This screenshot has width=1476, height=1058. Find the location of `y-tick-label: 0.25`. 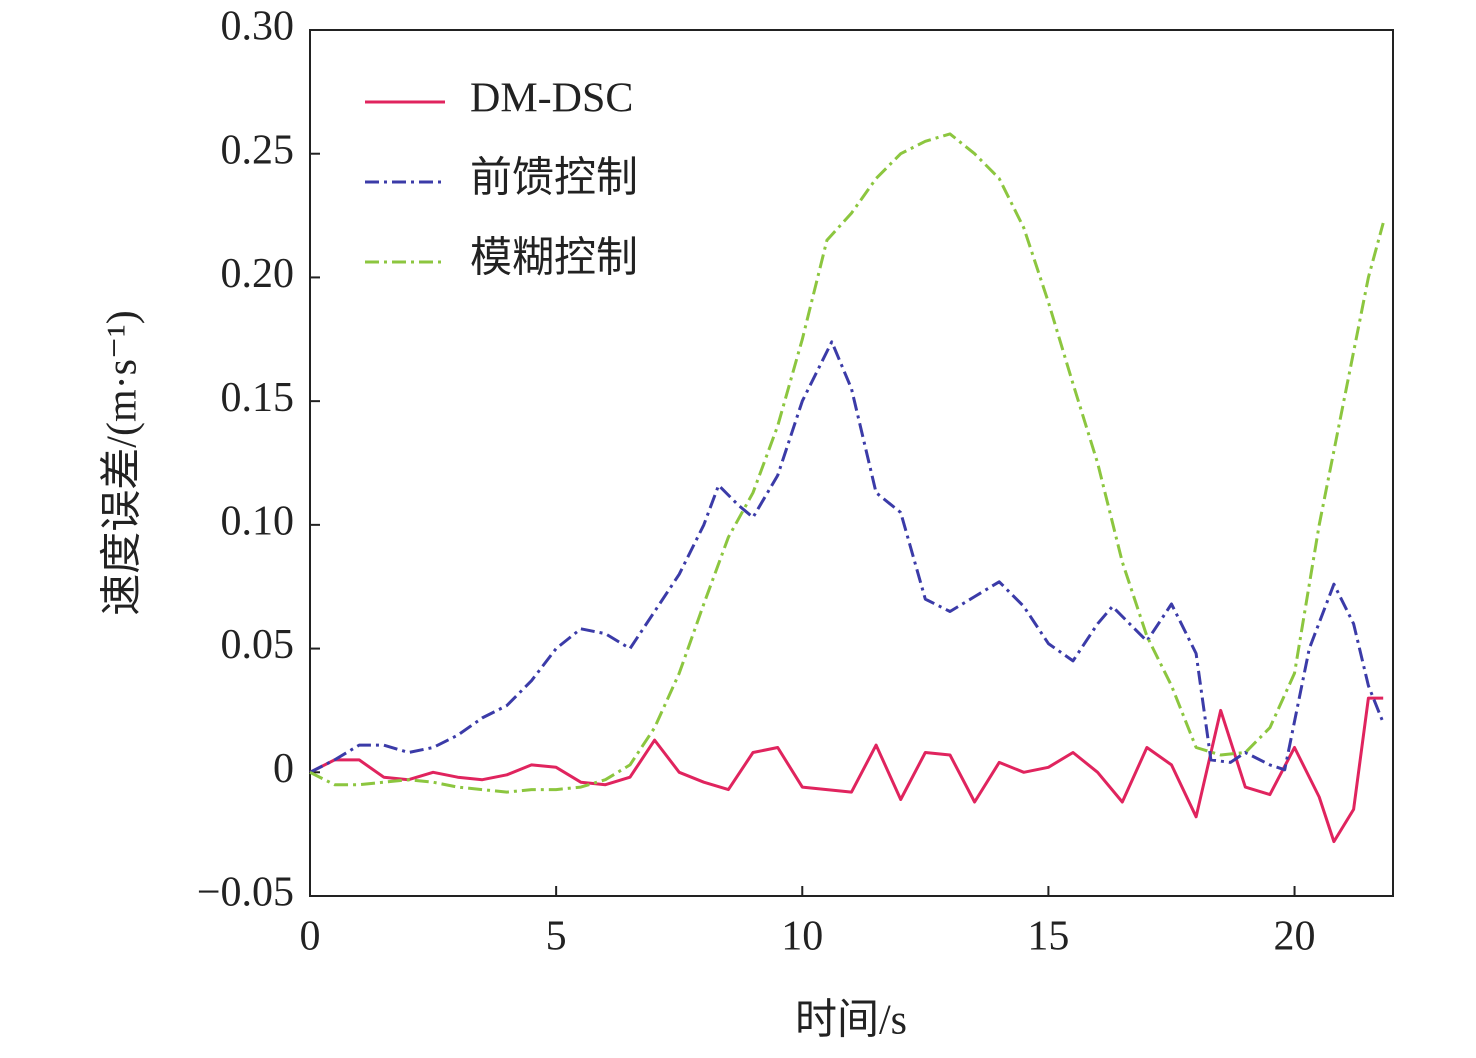

y-tick-label: 0.25 is located at coordinates (258, 150).